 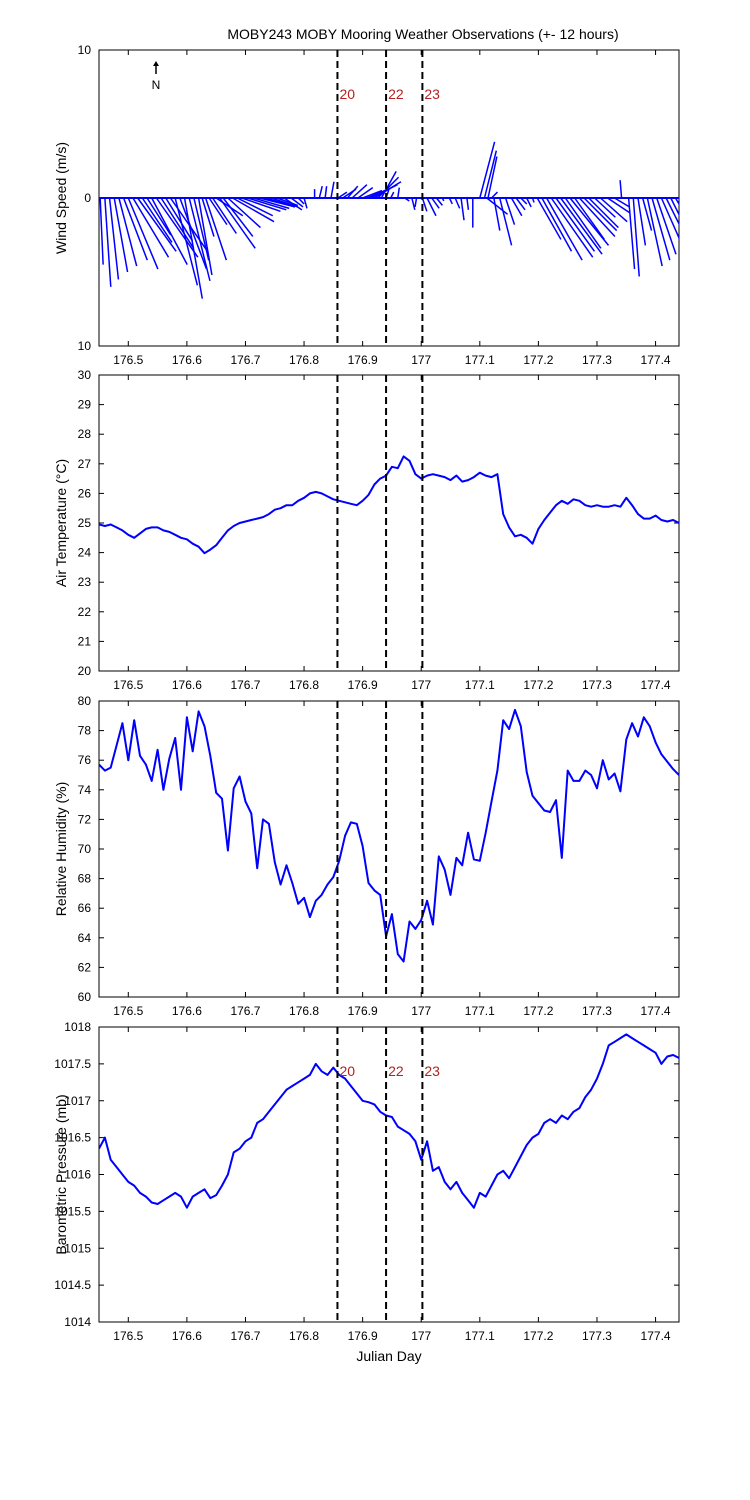 I want to click on y-tick-label: 1017, so click(x=77, y=1101).